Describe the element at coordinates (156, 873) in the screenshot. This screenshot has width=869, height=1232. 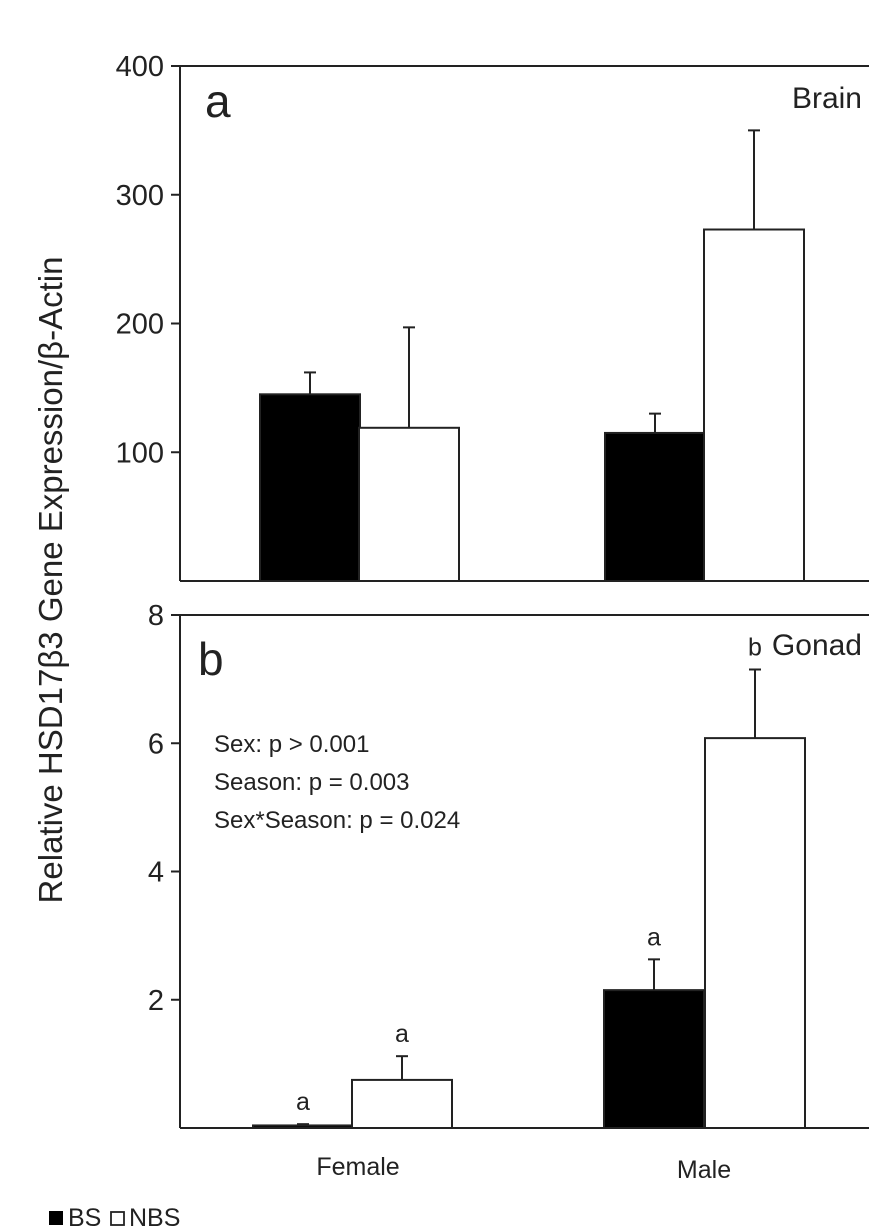
I see `y-tick-label: 4` at that location.